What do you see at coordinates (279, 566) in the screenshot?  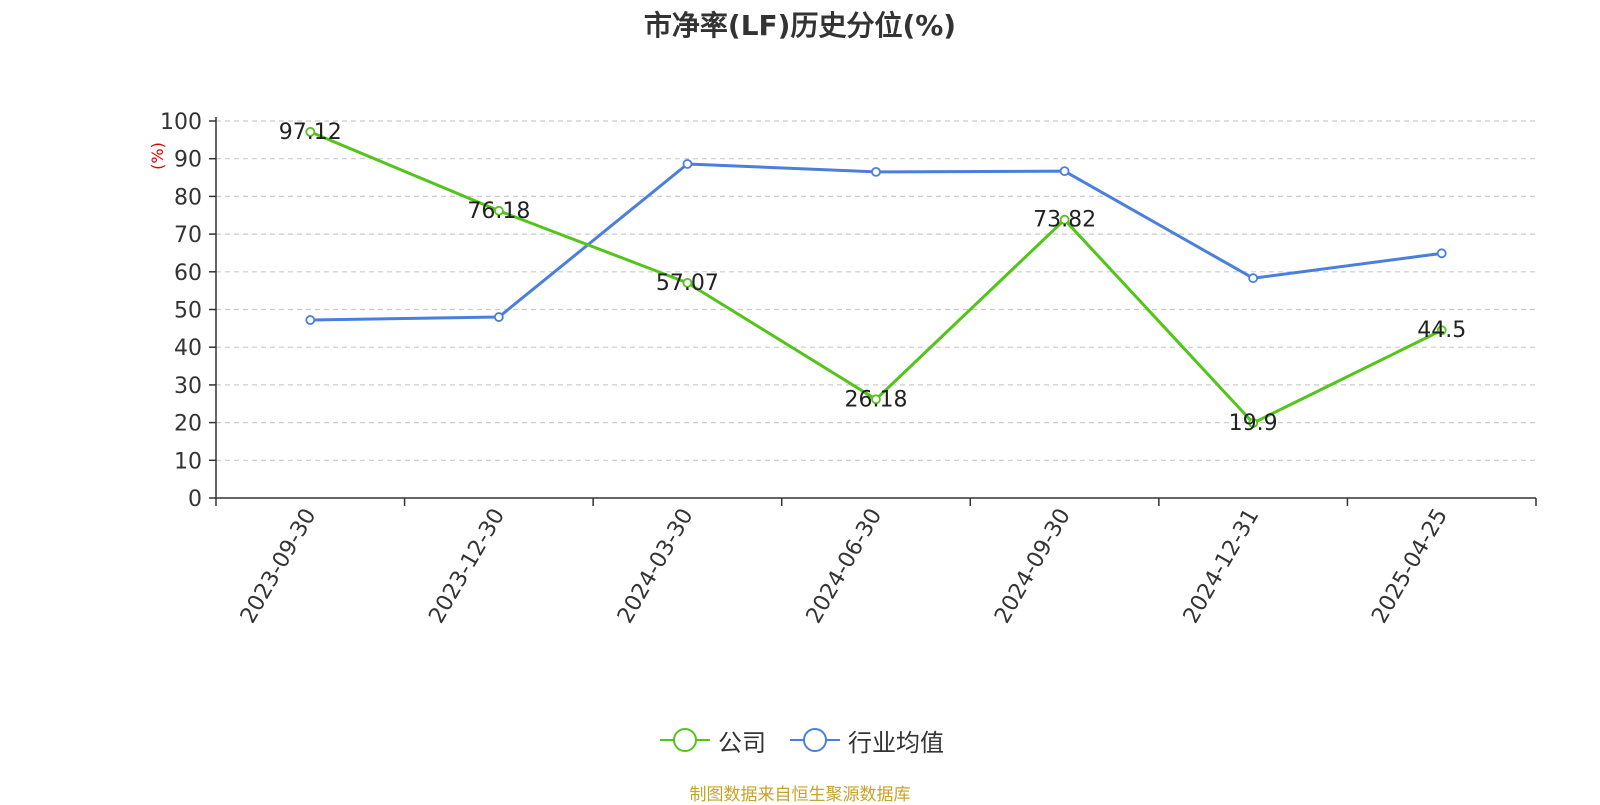 I see `x-tick-label: 2023-09-30` at bounding box center [279, 566].